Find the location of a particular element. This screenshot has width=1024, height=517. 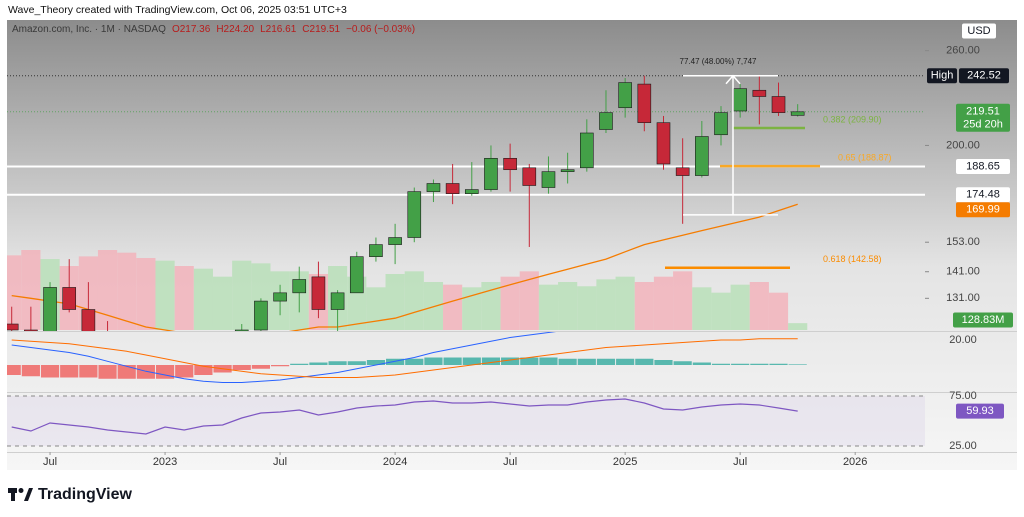

countdown: 25d 20h is located at coordinates (983, 125).